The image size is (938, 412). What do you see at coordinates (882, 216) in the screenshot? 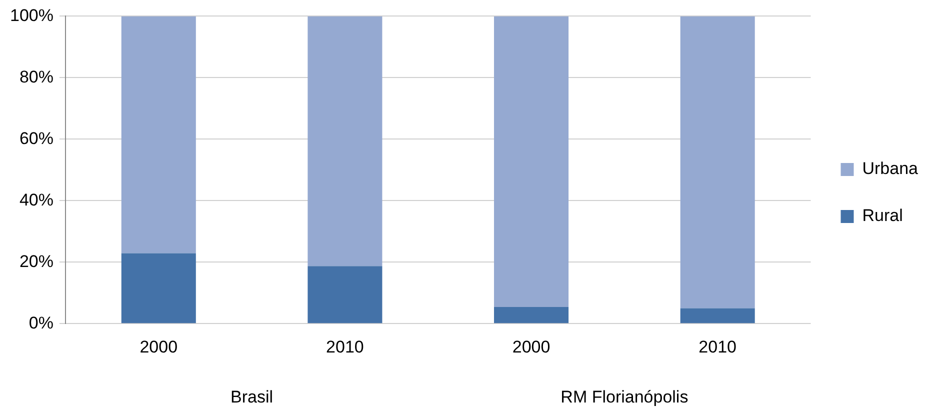
I see `legend-label: Rural` at bounding box center [882, 216].